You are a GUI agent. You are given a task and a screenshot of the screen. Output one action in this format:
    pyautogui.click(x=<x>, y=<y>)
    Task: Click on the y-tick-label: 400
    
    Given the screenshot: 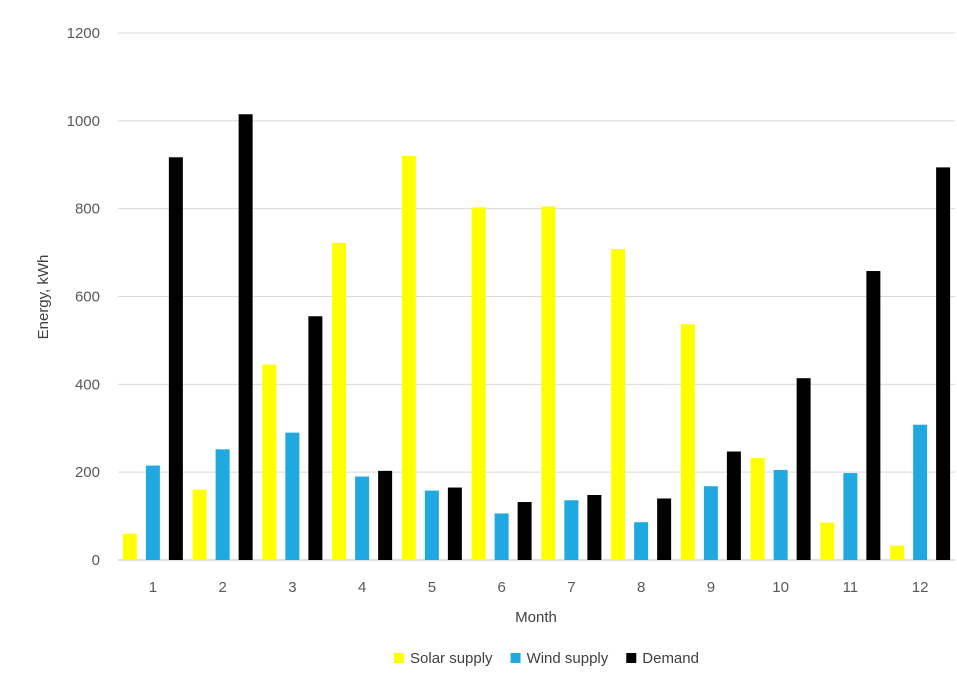 What is the action you would take?
    pyautogui.click(x=87, y=384)
    